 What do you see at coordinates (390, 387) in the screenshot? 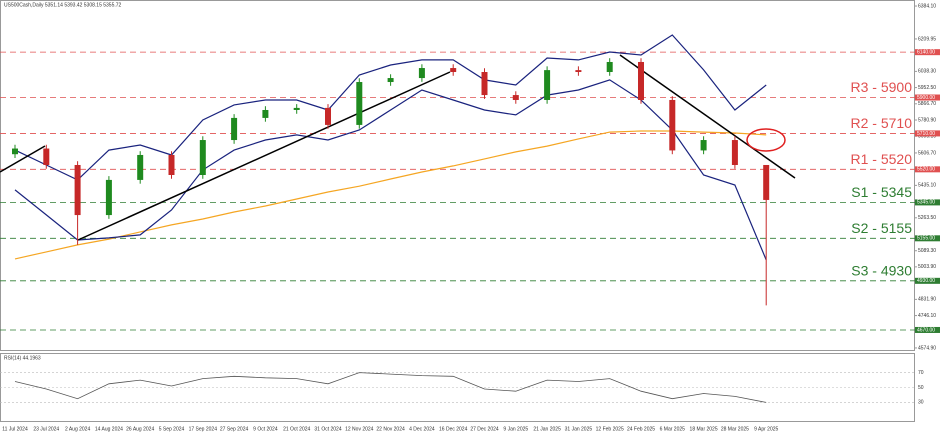
I see `rsi-line` at bounding box center [390, 387].